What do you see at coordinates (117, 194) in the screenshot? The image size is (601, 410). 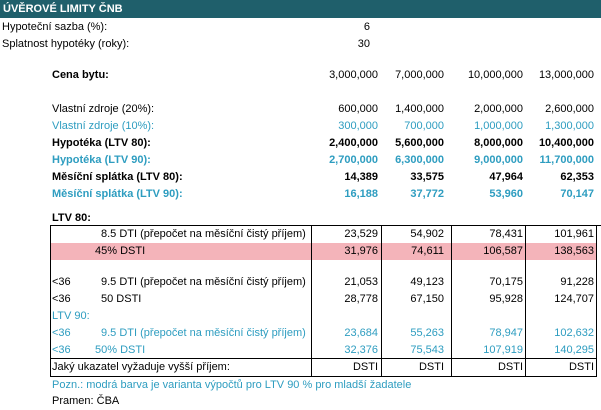 I see `row-label: Měsíční splátka (LTV 90):` at bounding box center [117, 194].